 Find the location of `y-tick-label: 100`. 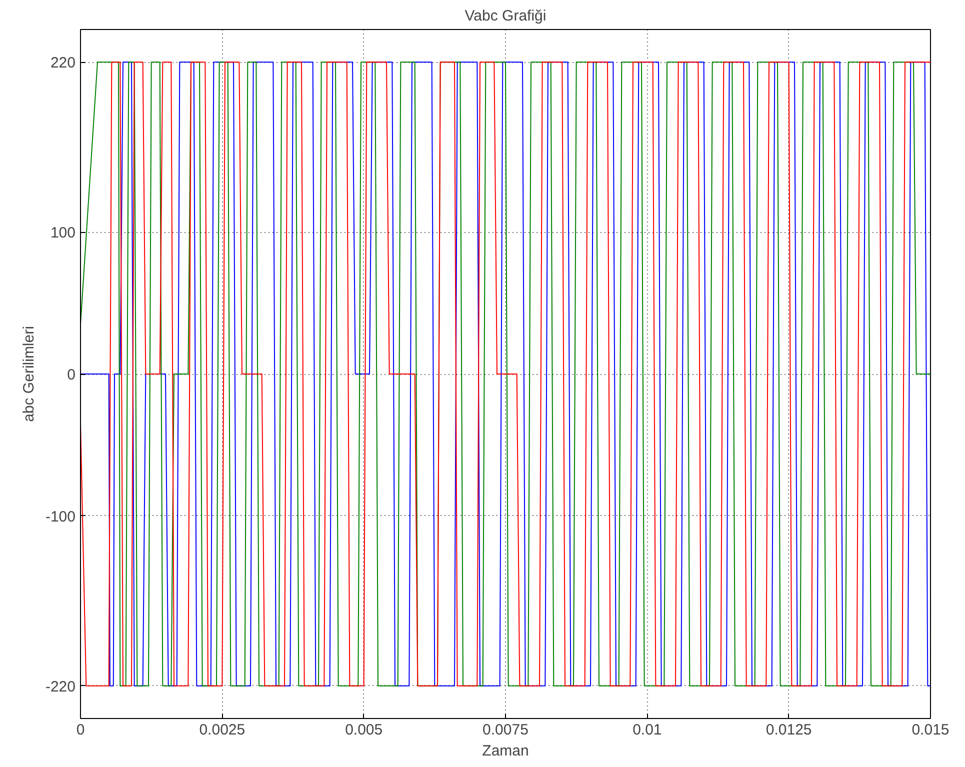

y-tick-label: 100 is located at coordinates (63, 233).